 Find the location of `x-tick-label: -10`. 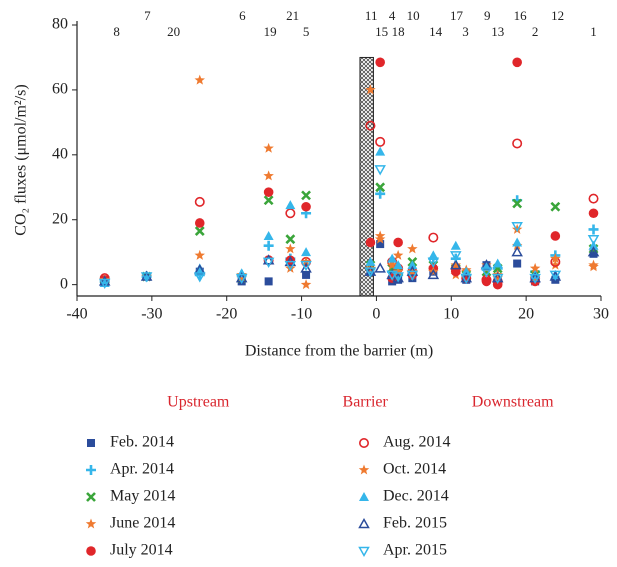

x-tick-label: -10 is located at coordinates (301, 314).